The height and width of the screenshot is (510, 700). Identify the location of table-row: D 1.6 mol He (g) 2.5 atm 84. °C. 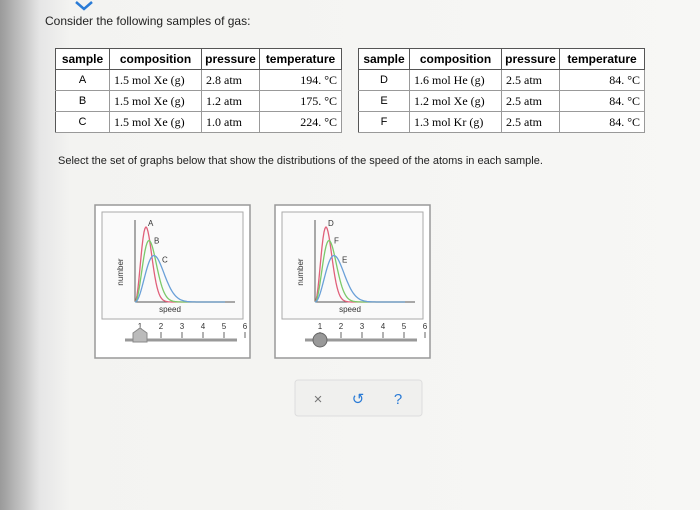
(501, 80).